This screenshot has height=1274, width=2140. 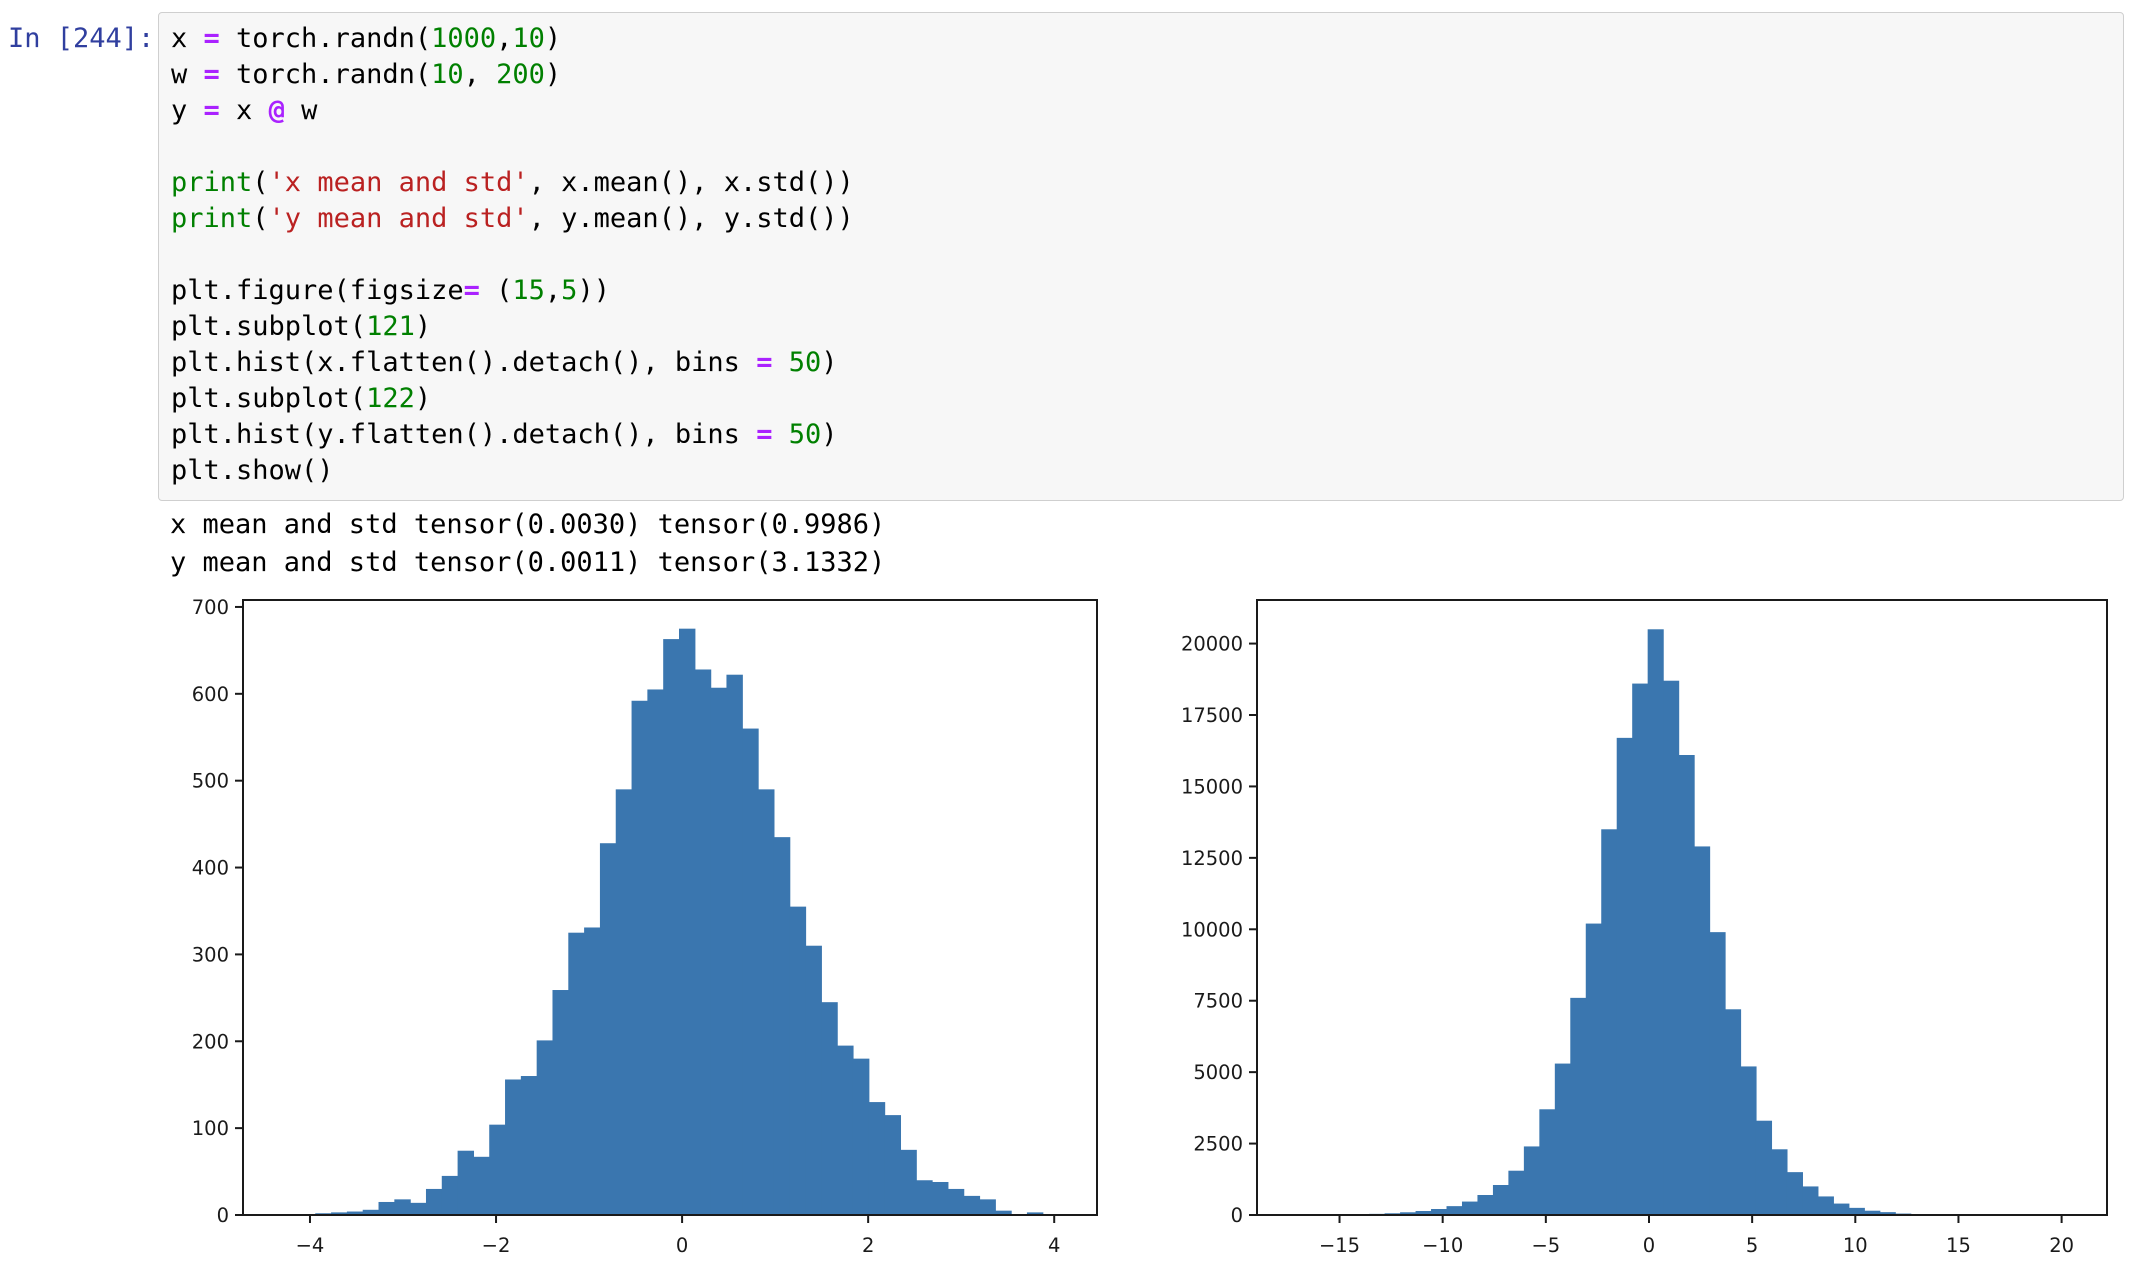 What do you see at coordinates (1141, 399) in the screenshot?
I see `code-line: plt.subplot(122)` at bounding box center [1141, 399].